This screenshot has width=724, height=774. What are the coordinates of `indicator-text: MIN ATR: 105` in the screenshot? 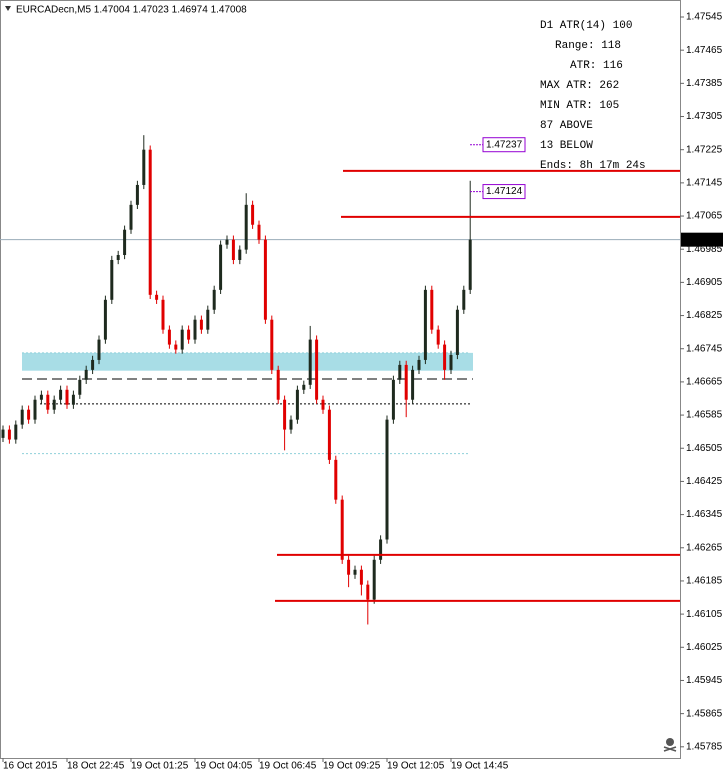 It's located at (579, 106).